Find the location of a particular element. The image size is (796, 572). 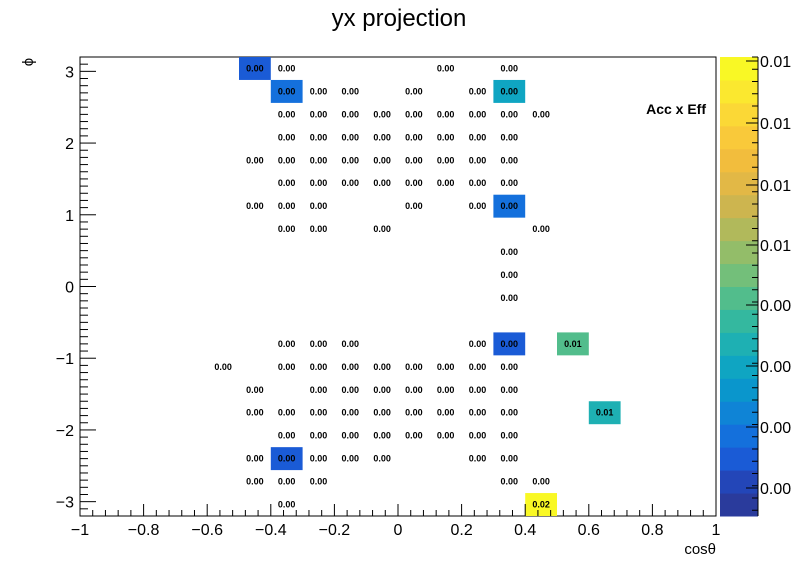

colorbar: 0.01 0.01 0.01 0.01 0.00 0.00 0.00 0.00 is located at coordinates (755, 285).